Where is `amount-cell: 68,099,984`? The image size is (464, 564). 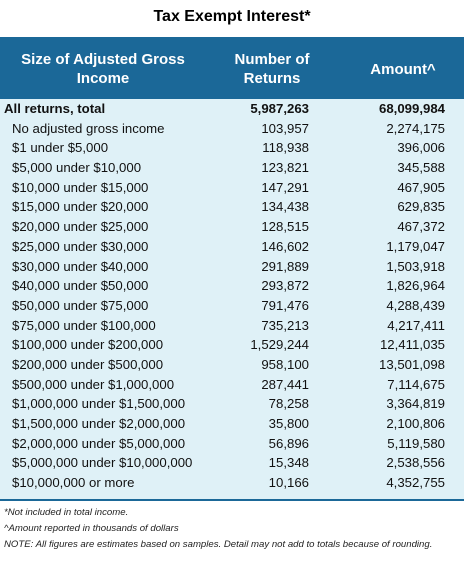 amount-cell: 68,099,984 is located at coordinates (411, 108).